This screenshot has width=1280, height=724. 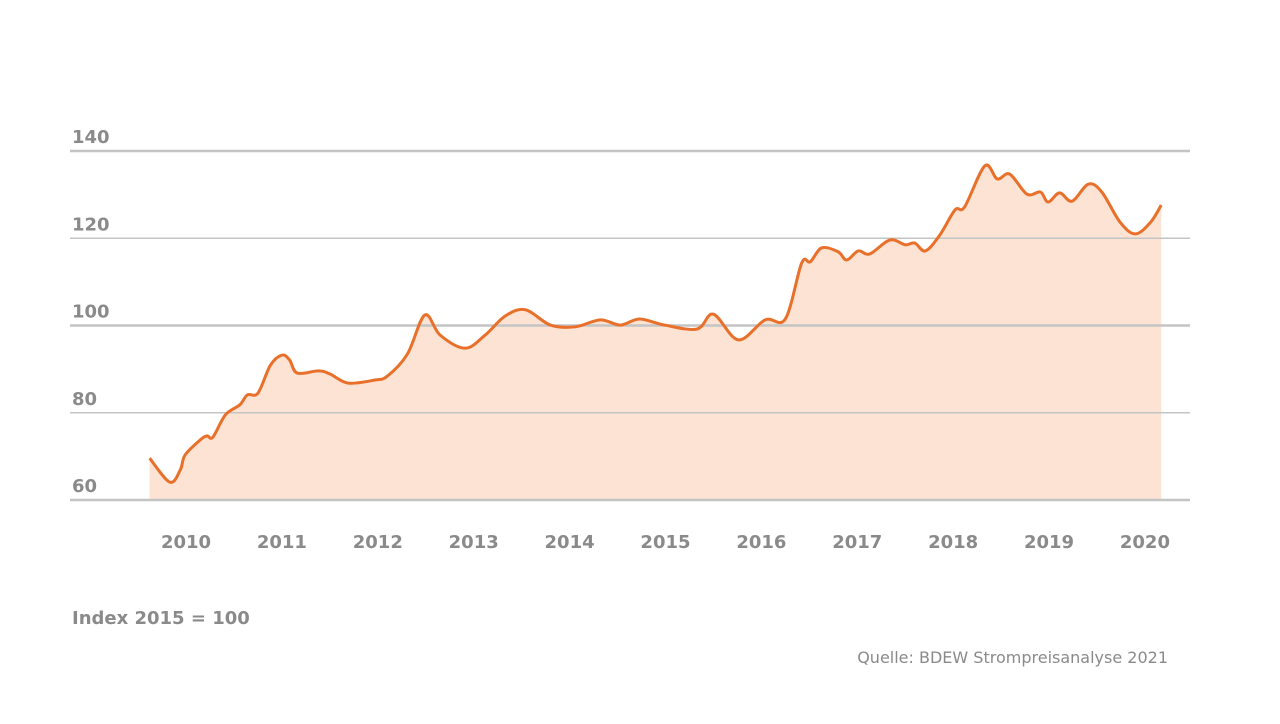 What do you see at coordinates (91, 224) in the screenshot?
I see `y-tick-label: 120` at bounding box center [91, 224].